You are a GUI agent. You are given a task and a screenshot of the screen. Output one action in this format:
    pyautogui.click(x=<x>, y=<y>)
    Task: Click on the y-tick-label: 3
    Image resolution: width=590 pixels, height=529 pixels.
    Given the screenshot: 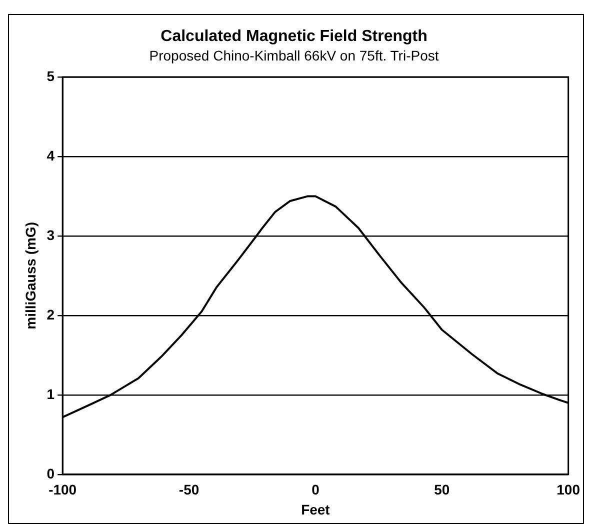 What is the action you would take?
    pyautogui.click(x=50, y=234)
    